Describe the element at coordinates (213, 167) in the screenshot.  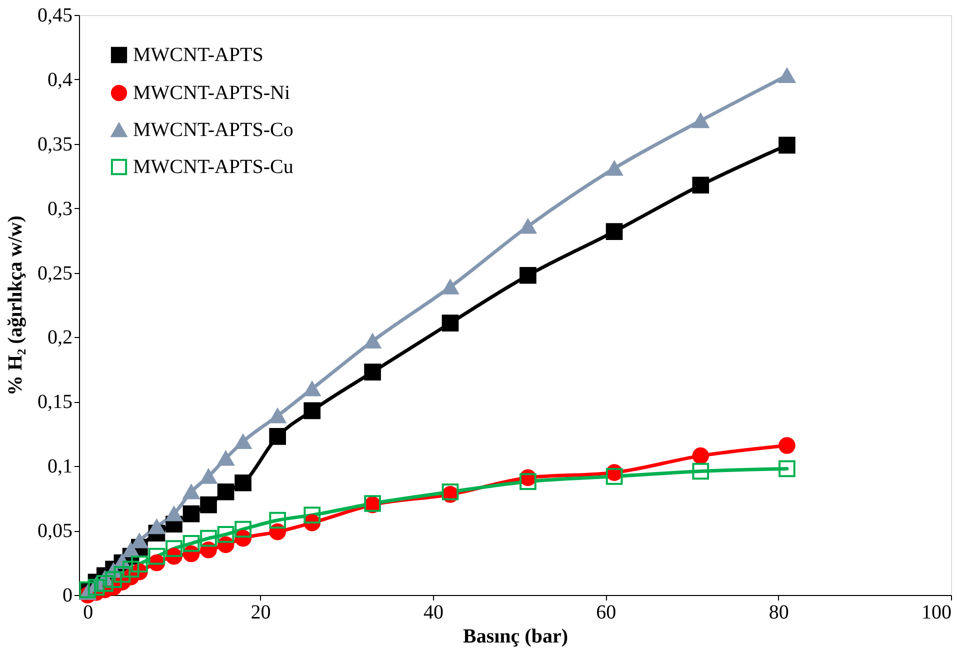
I see `legend-label: MWCNT-APTS-Cu` at that location.